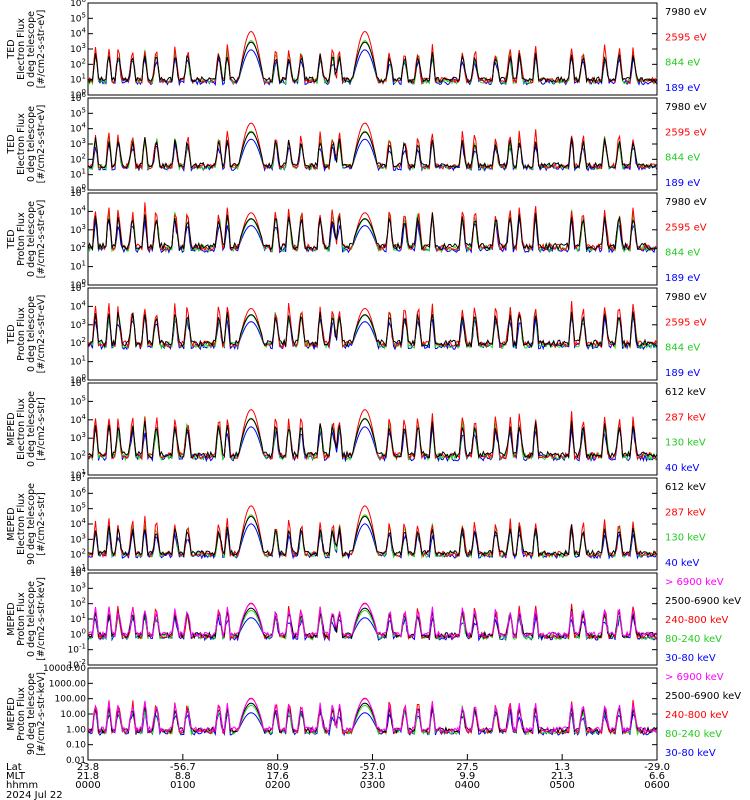 Image resolution: width=750 pixels, height=800 pixels. Describe the element at coordinates (183, 776) in the screenshot. I see `x-tick-label: 8.8` at that location.